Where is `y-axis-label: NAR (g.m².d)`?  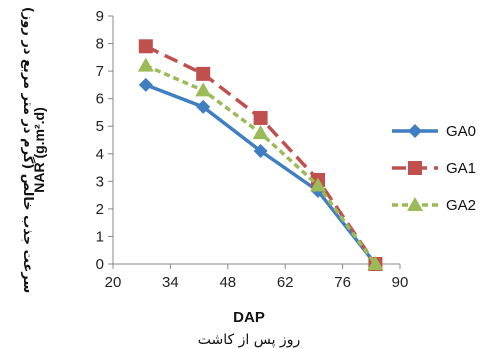
y-axis-label: NAR (g.m².d) is located at coordinates (39, 150).